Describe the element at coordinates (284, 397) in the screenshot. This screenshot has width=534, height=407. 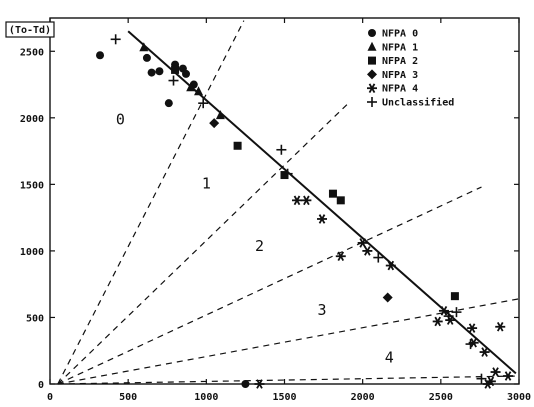
I see `x-tick-label: 1500` at that location.